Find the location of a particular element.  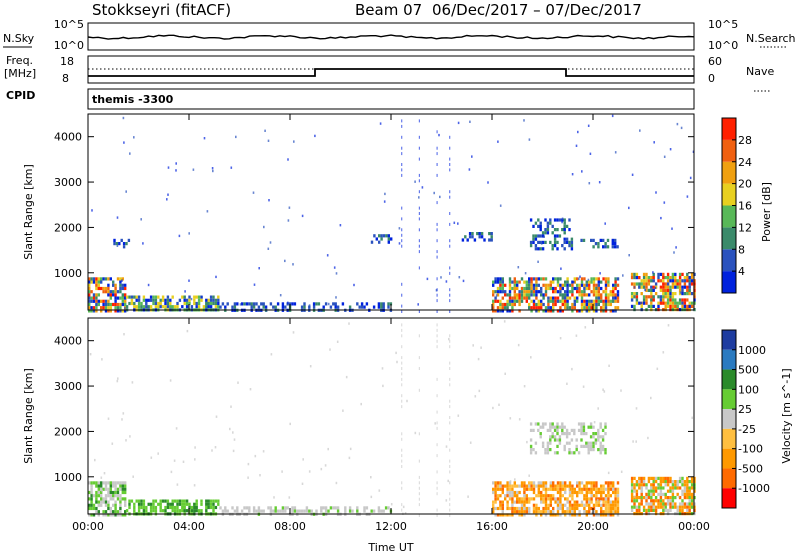

colorbar-swatch is located at coordinates (729, 172).